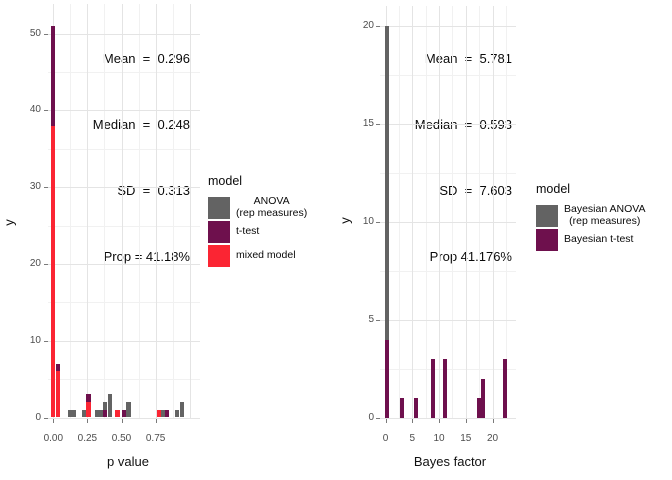 Image resolution: width=672 pixels, height=480 pixels. Describe the element at coordinates (225, 181) in the screenshot. I see `legend-title: model` at that location.